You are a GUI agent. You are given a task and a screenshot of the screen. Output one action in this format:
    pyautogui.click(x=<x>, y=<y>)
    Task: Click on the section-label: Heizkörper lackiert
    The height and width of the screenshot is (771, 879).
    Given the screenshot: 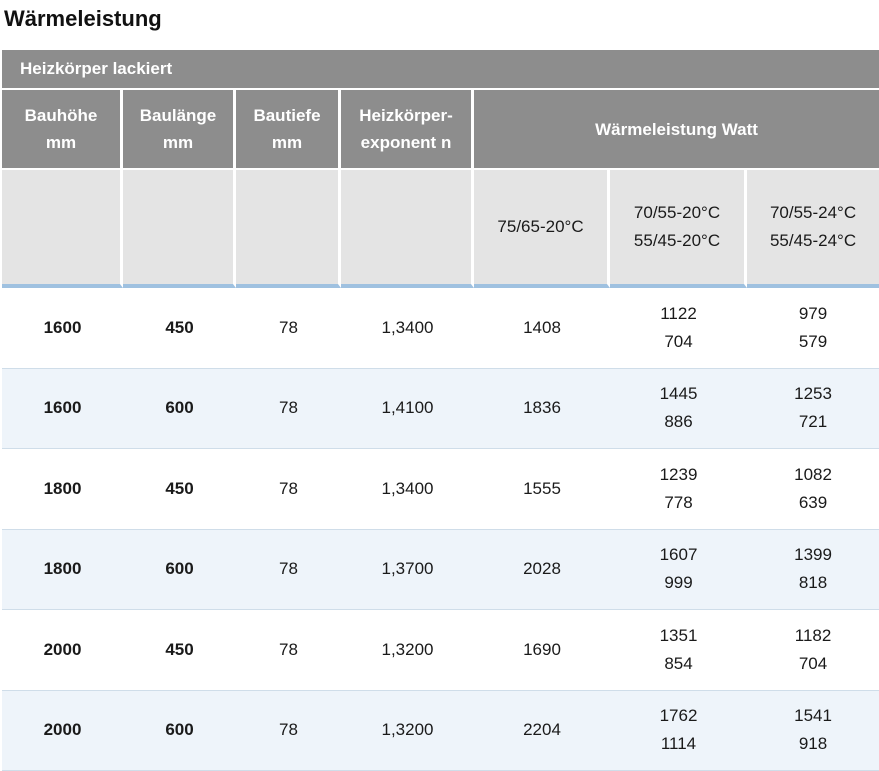 What is the action you would take?
    pyautogui.click(x=440, y=70)
    